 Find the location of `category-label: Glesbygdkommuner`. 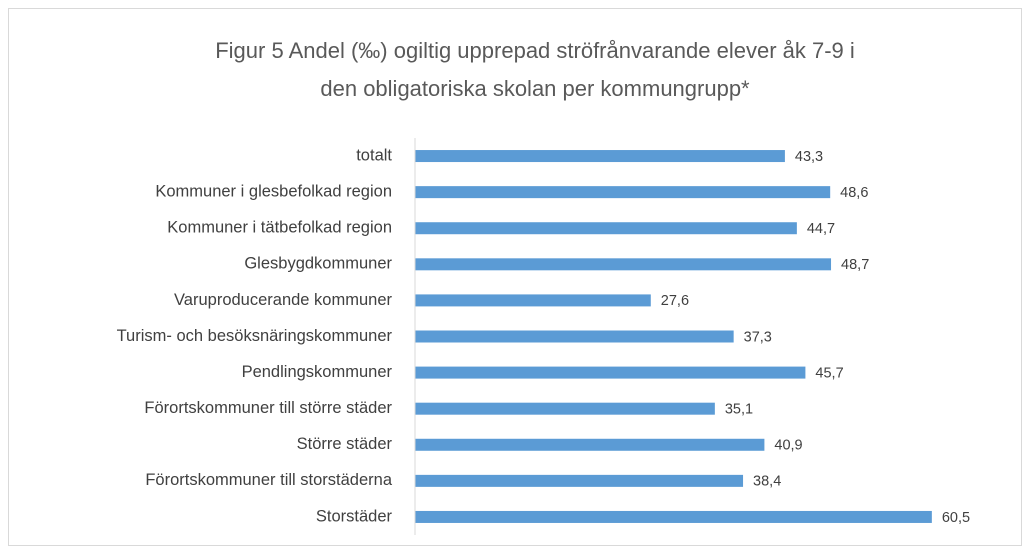

category-label: Glesbygdkommuner is located at coordinates (318, 264).